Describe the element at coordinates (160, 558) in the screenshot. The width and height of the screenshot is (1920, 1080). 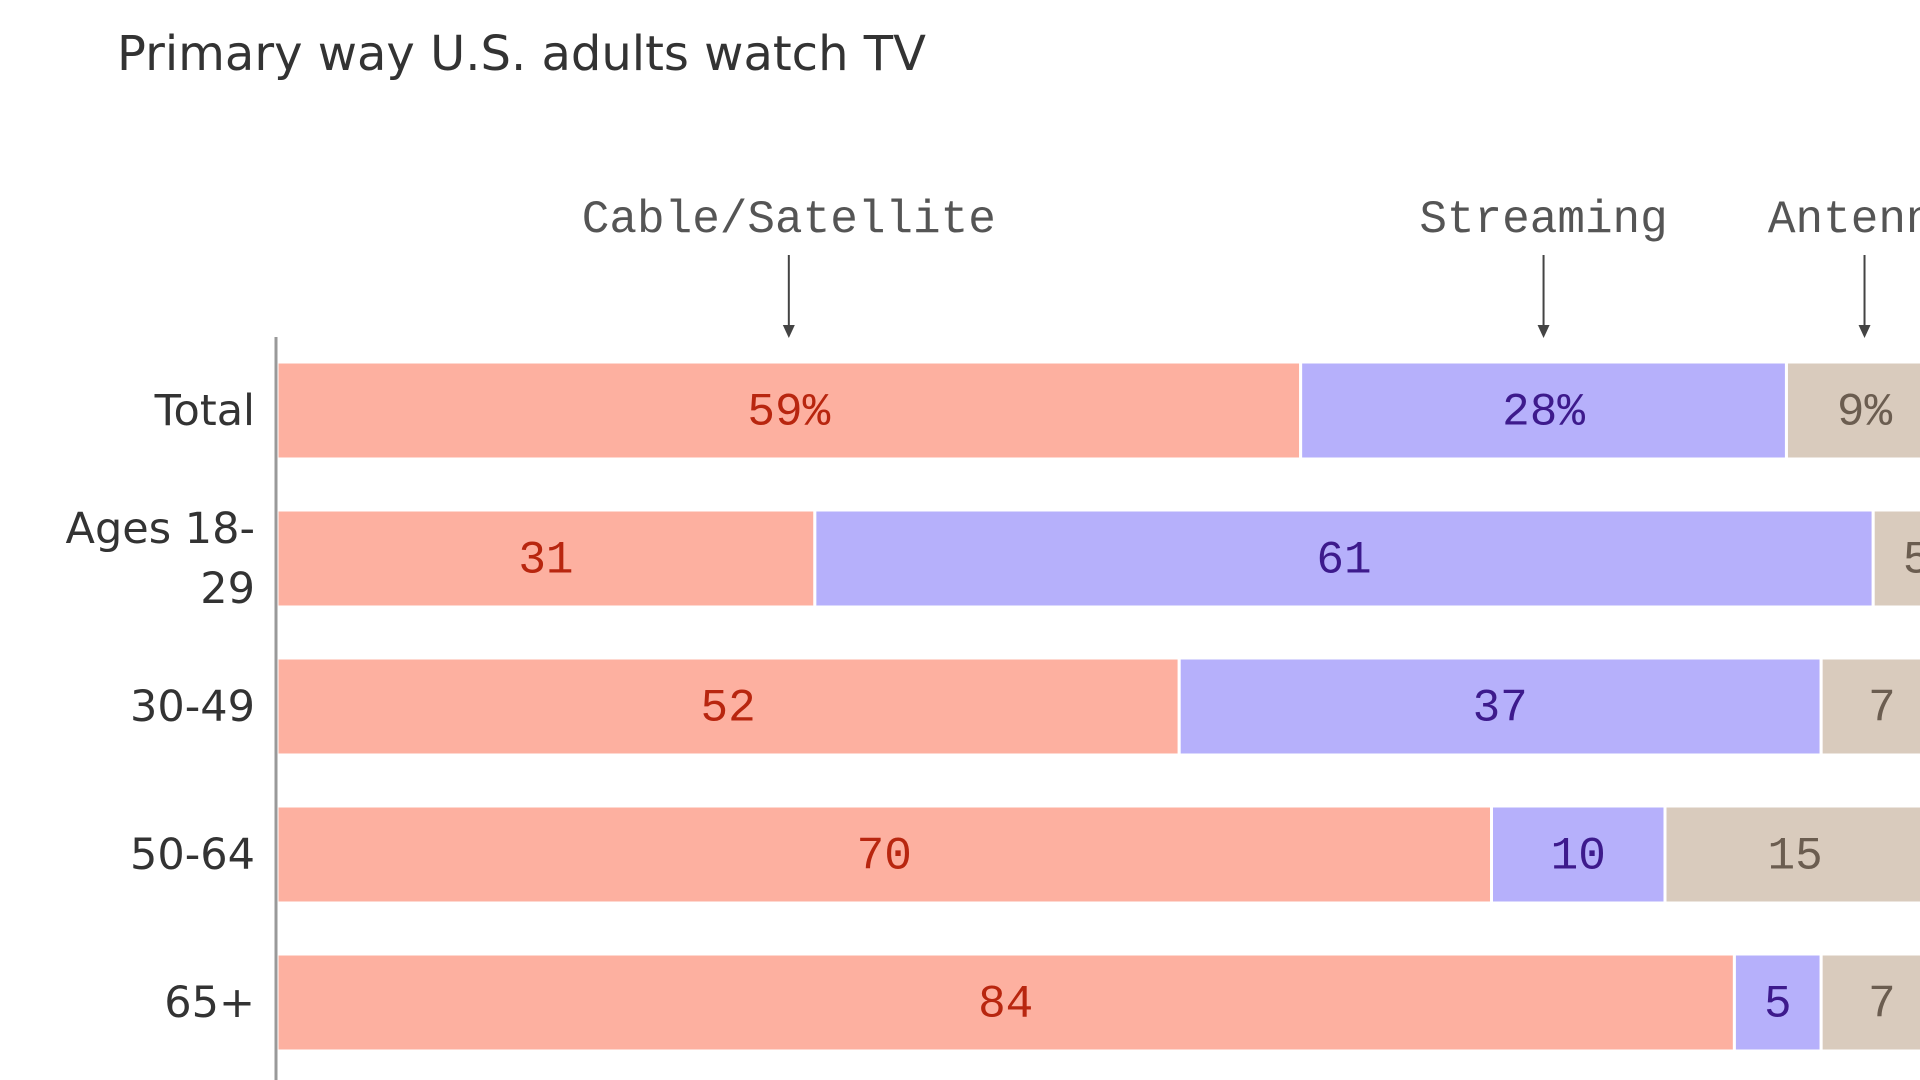
I see `category-label: Ages 18-29` at that location.